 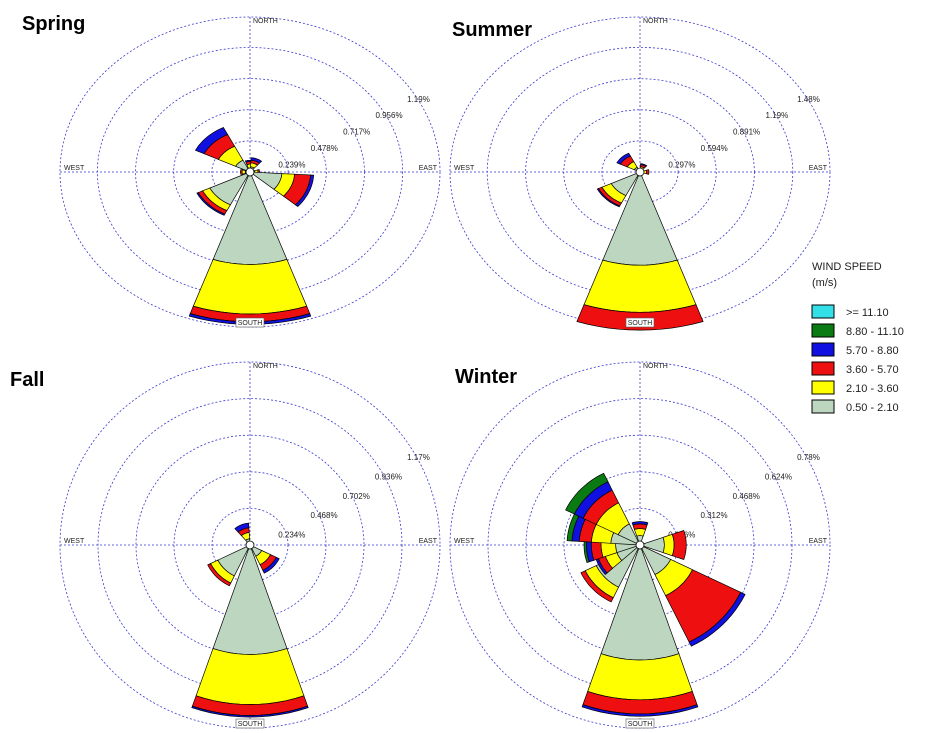 What do you see at coordinates (867, 313) in the screenshot?
I see `legend-label: >= 11.10` at bounding box center [867, 313].